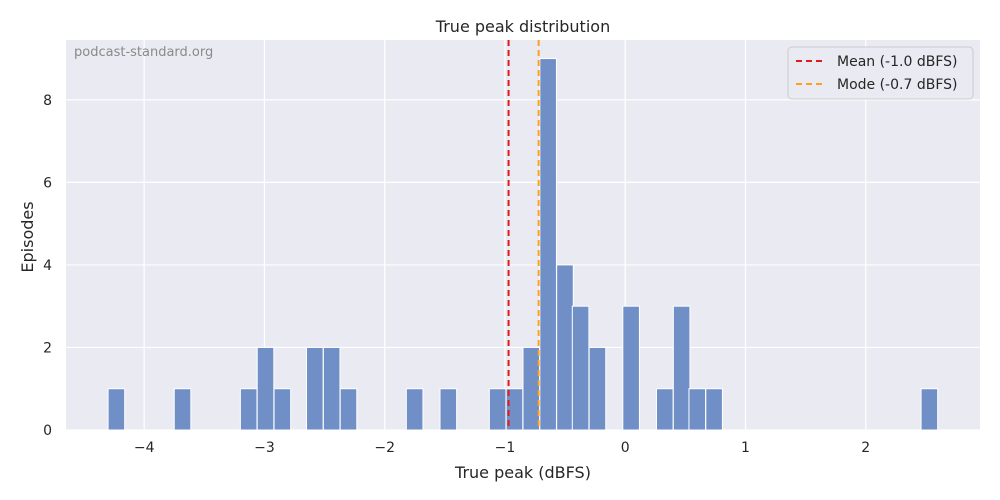 The width and height of the screenshot is (1000, 500). What do you see at coordinates (47, 348) in the screenshot?
I see `y-tick-label: 2` at bounding box center [47, 348].